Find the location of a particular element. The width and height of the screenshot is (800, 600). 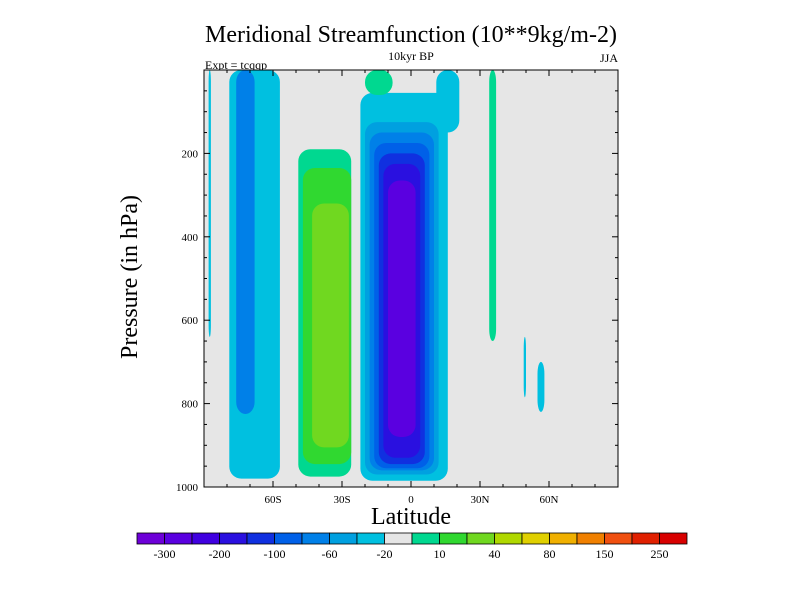

contour-region-sh-outer-cell-core is located at coordinates (245, 242).